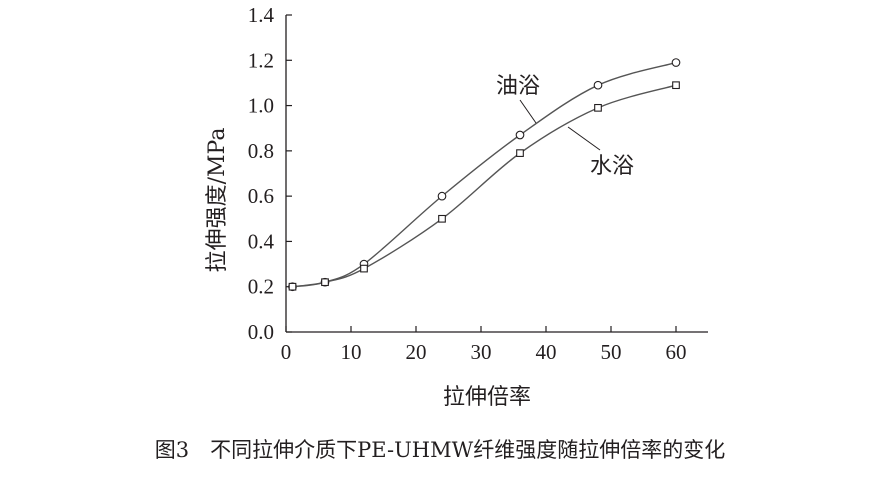 The image size is (880, 484). What do you see at coordinates (351, 352) in the screenshot?
I see `x-tick-label: 10` at bounding box center [351, 352].